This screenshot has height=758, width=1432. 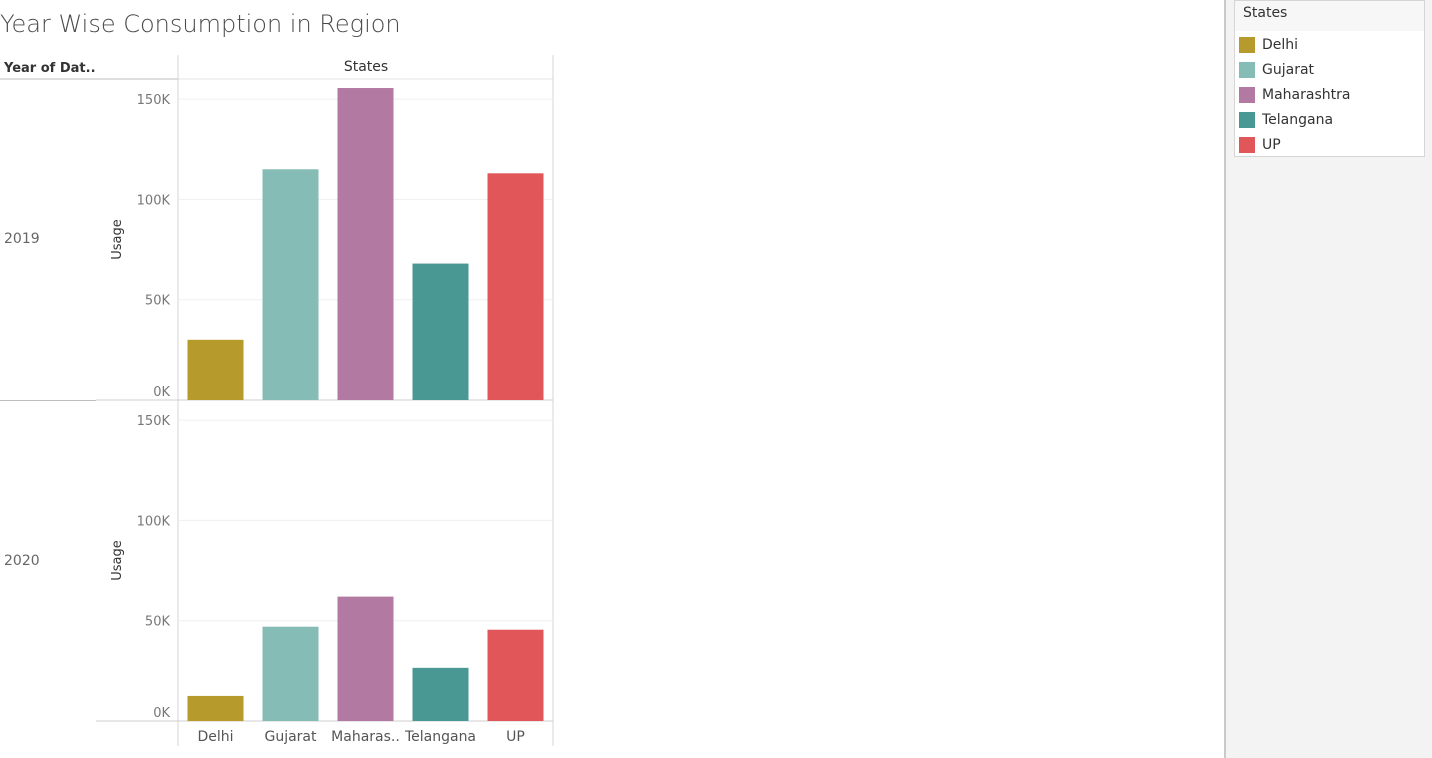 I want to click on x-tick-label-up: UP, so click(x=515, y=737).